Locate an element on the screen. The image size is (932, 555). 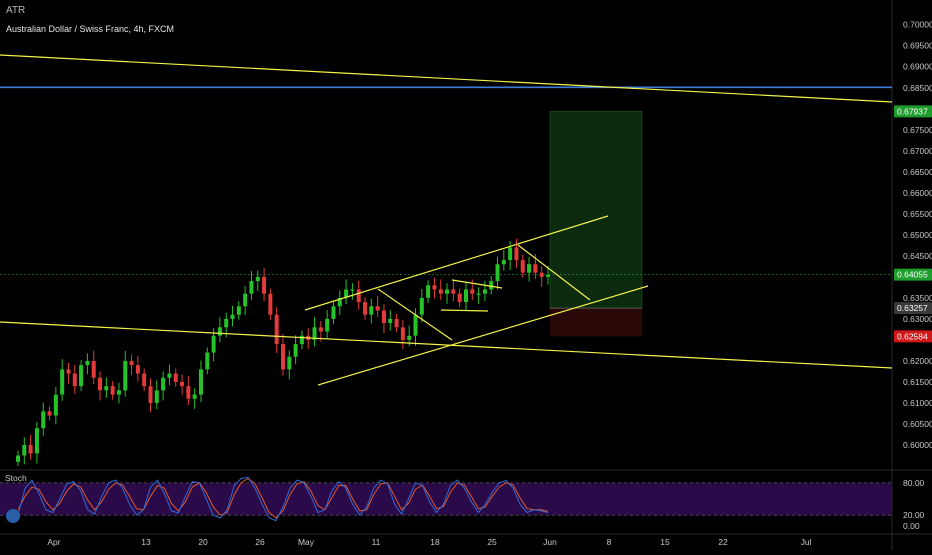
flag-bottom-line is located at coordinates (464, 310).